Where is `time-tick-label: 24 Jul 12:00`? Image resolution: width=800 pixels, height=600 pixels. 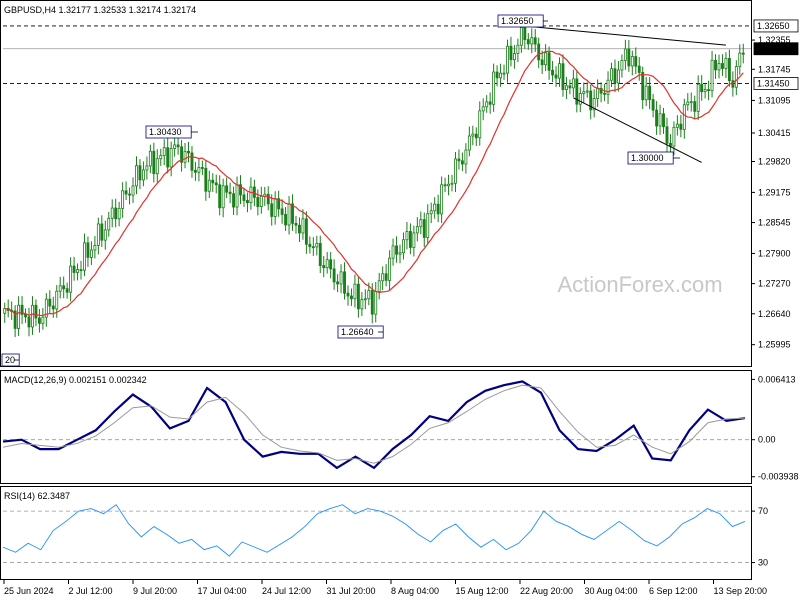 time-tick-label: 24 Jul 12:00 is located at coordinates (286, 591).